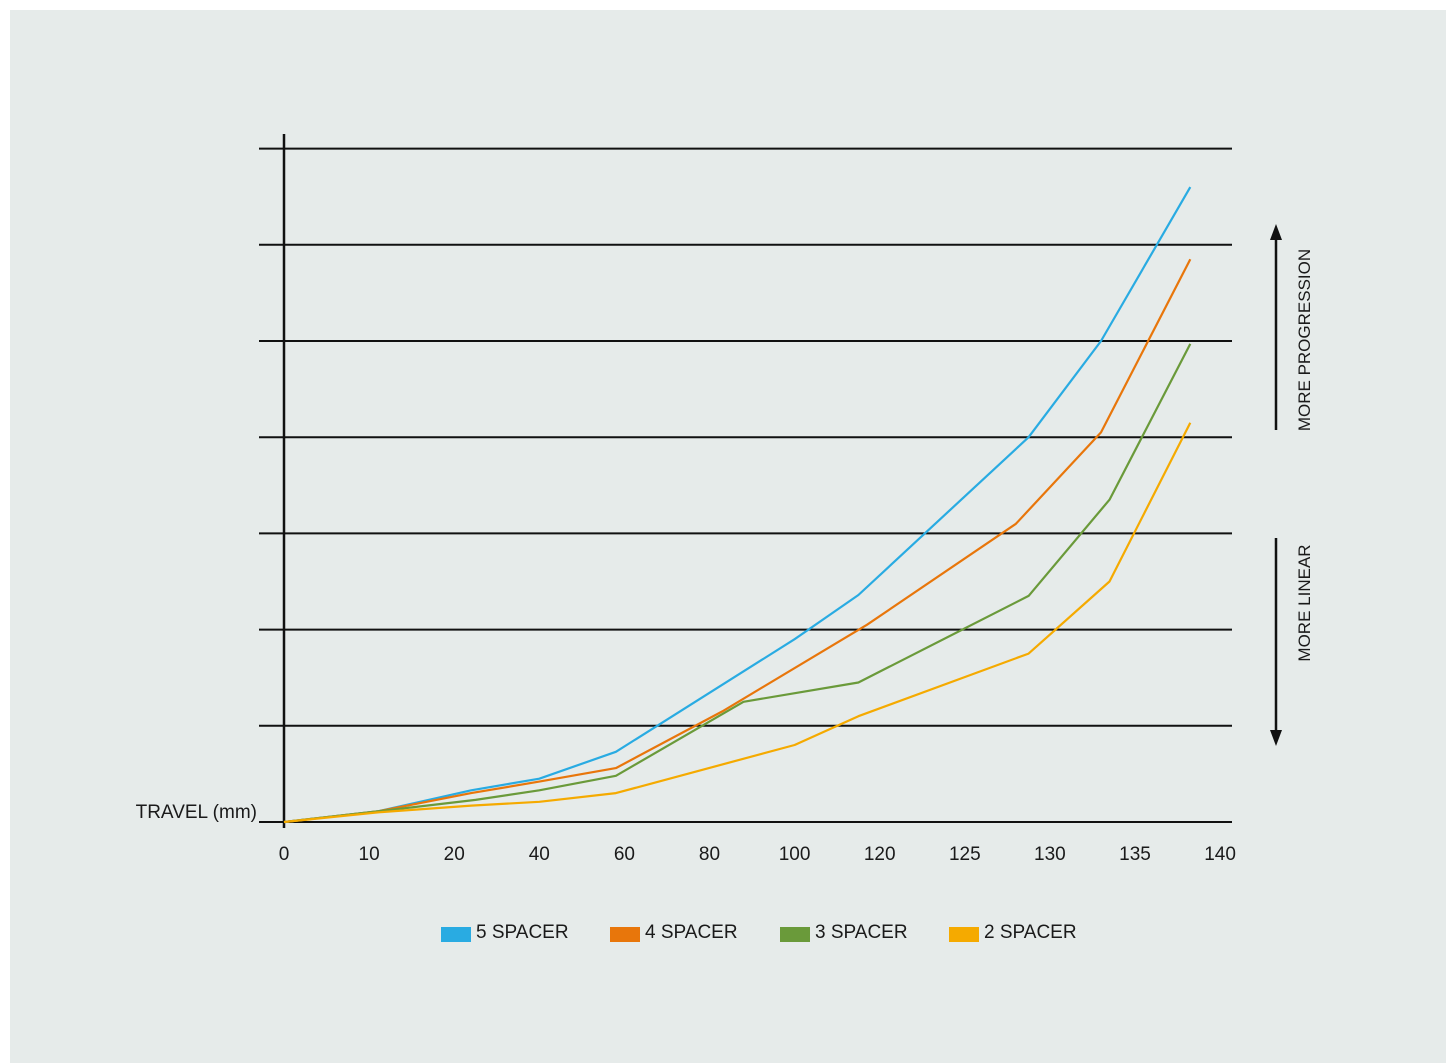 Image resolution: width=1446 pixels, height=1063 pixels. Describe the element at coordinates (454, 854) in the screenshot. I see `x-tick-label: 20` at that location.